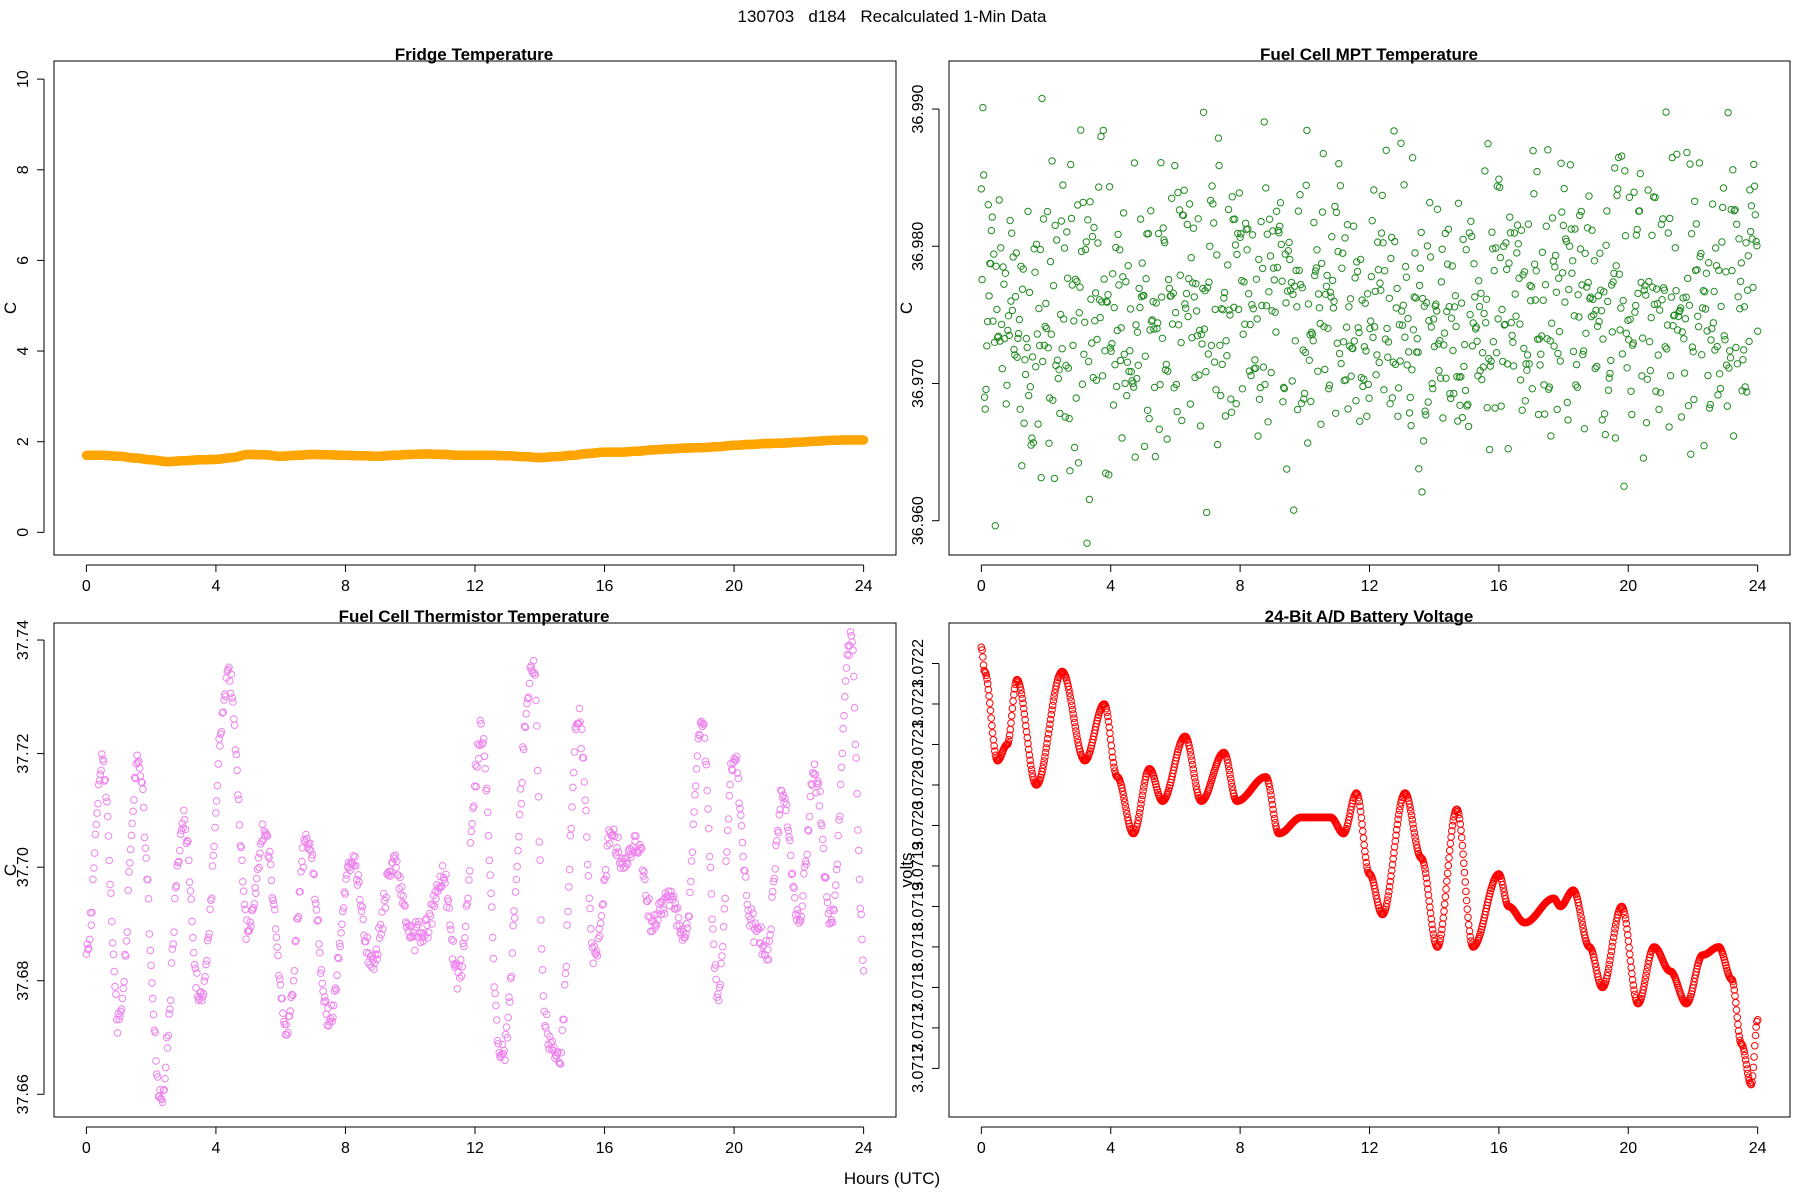 The height and width of the screenshot is (1200, 1800). What do you see at coordinates (86, 586) in the screenshot?
I see `x-tick-label: 0` at bounding box center [86, 586].